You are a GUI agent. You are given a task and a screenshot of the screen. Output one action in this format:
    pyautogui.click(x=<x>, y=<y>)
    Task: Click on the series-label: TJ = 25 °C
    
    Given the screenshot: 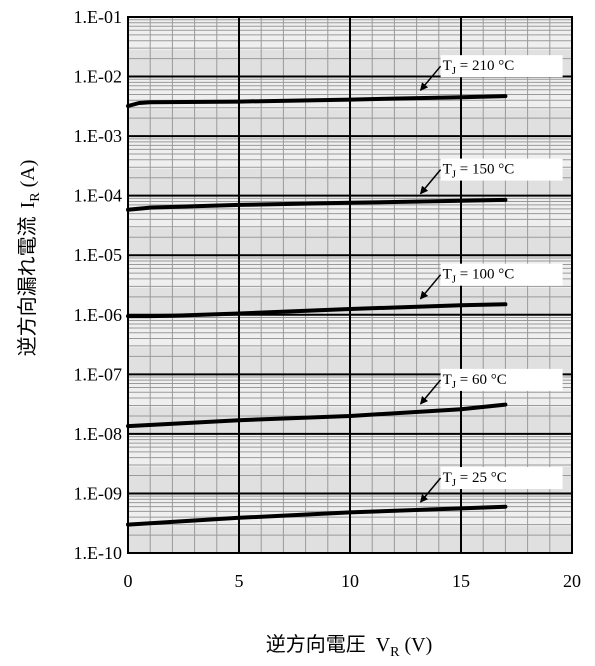 What is the action you would take?
    pyautogui.click(x=491, y=485)
    